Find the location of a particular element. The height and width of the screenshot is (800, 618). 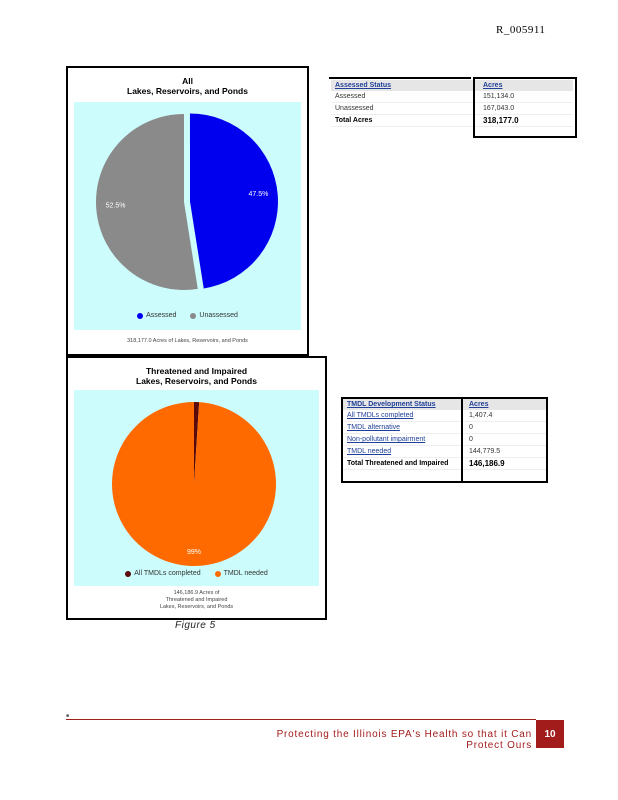

pie-value-label: 47.5% is located at coordinates (258, 194).